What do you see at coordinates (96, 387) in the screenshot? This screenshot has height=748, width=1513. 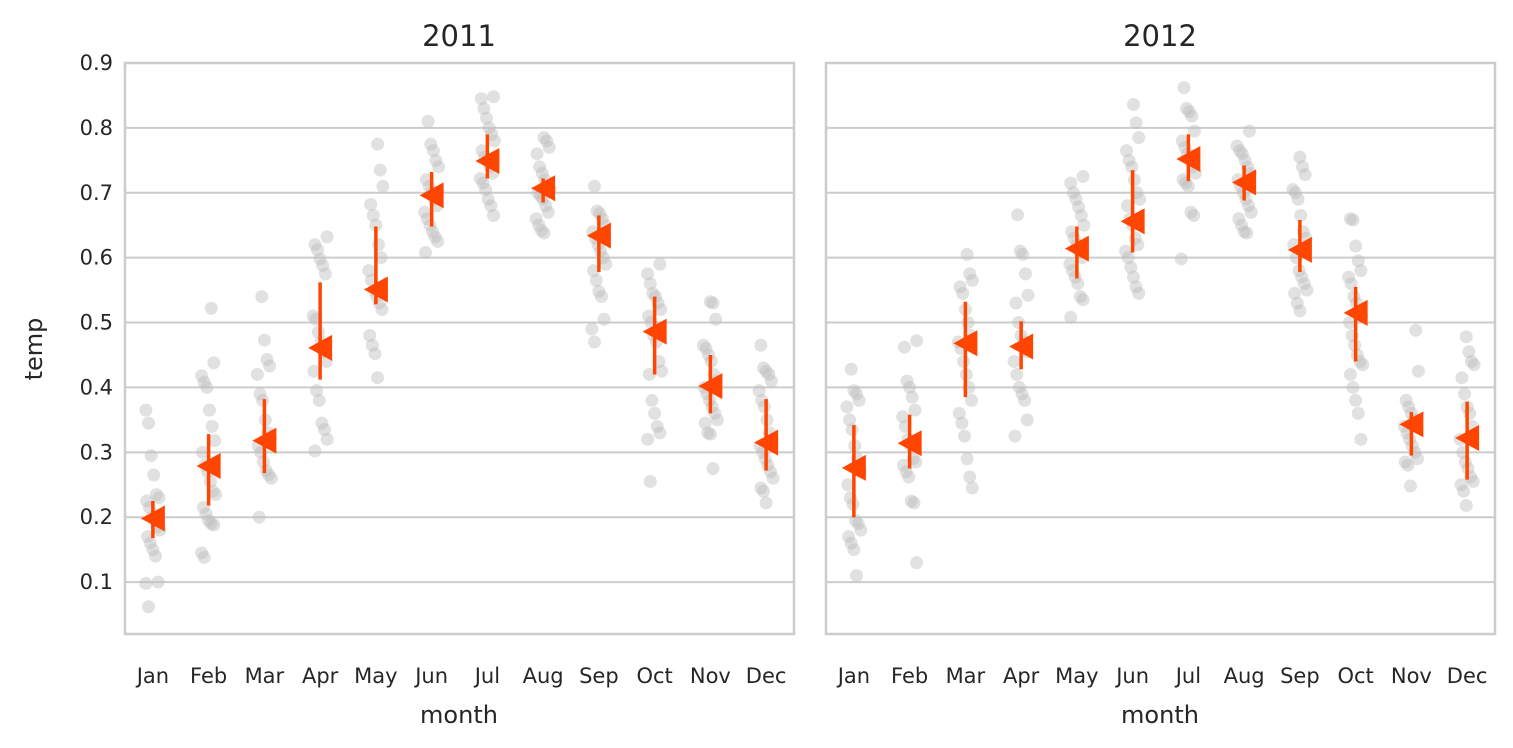 I see `y-tick-label: 0.4` at bounding box center [96, 387].